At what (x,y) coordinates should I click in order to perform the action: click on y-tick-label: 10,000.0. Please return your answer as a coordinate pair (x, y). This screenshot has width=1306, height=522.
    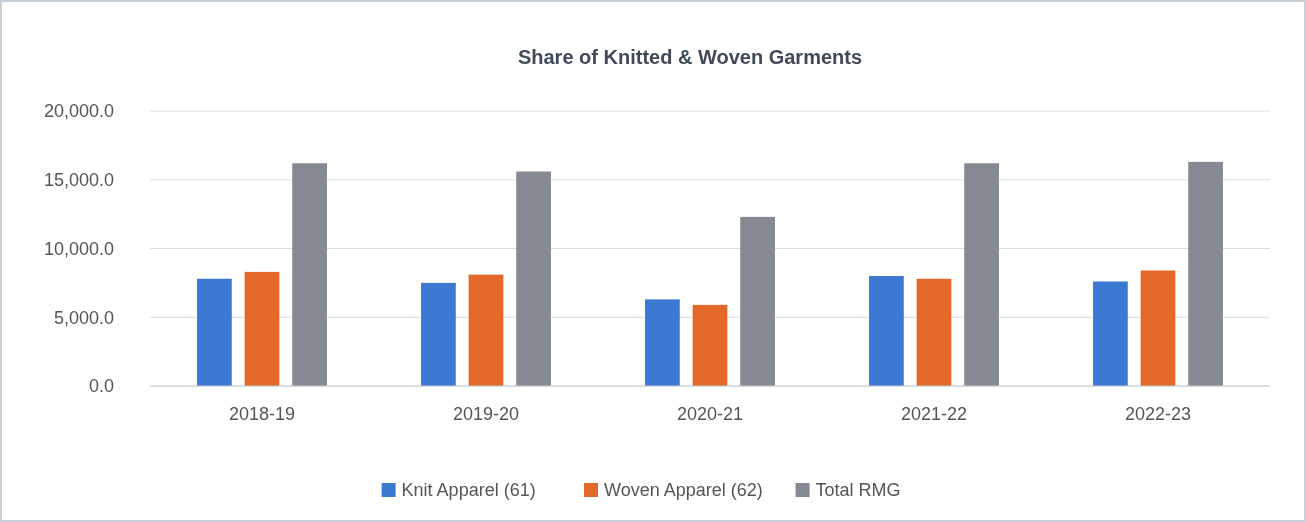
    Looking at the image, I should click on (78, 248).